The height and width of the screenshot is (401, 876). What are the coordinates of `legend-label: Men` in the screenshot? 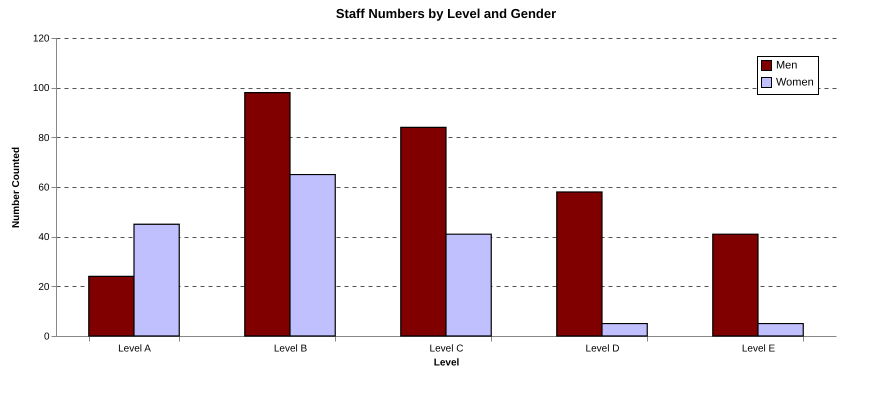 It's located at (787, 66).